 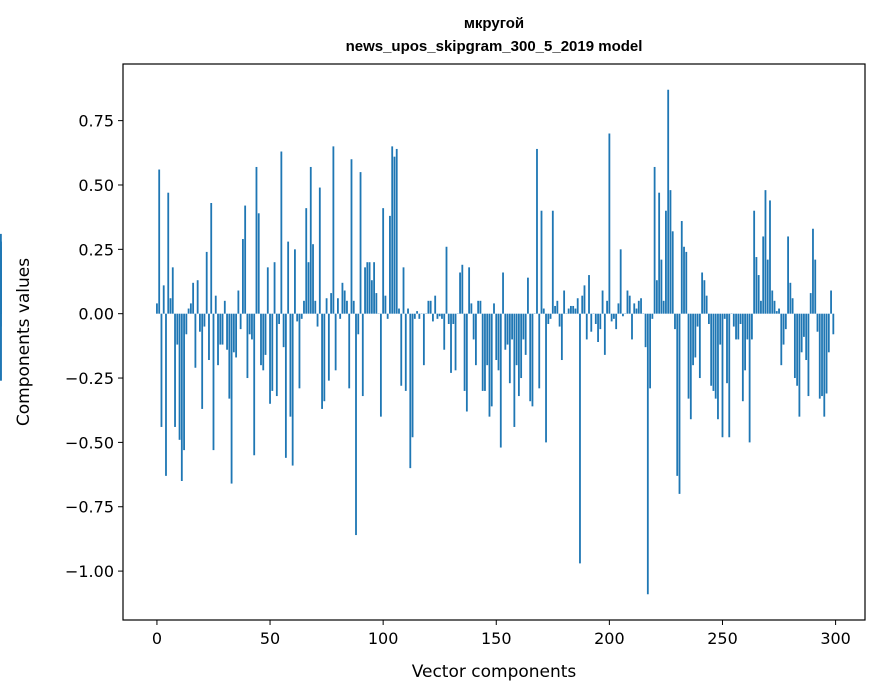 I want to click on x-tick-label: 300, so click(x=835, y=638).